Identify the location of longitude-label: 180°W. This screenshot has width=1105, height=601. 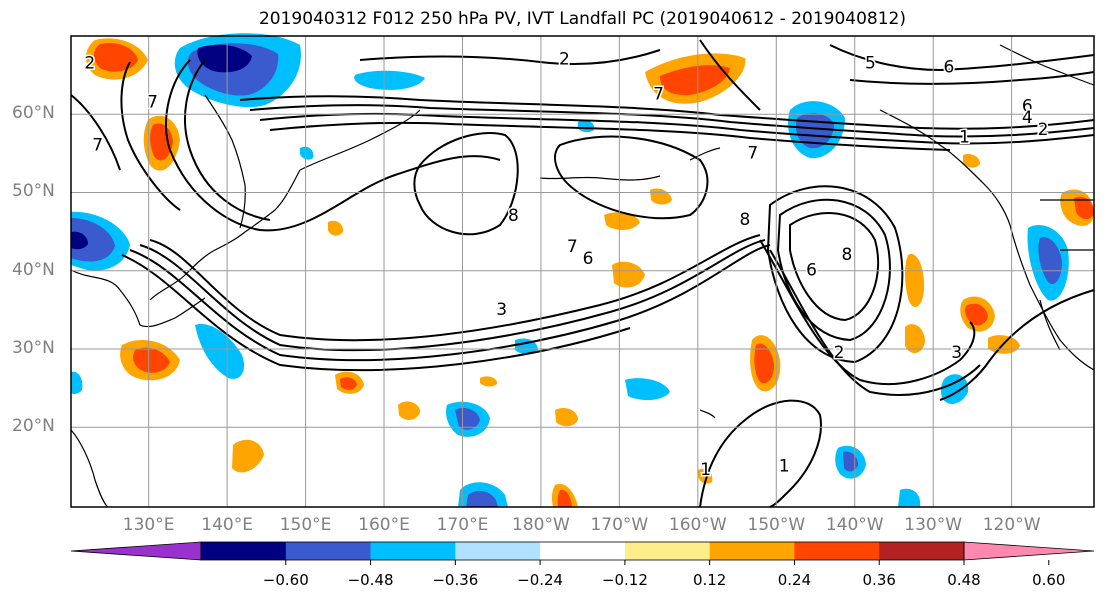
(541, 525).